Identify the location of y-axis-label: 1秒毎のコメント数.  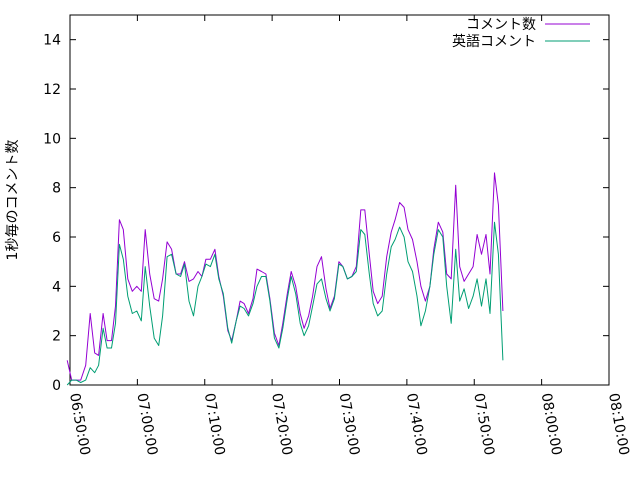
(13, 200).